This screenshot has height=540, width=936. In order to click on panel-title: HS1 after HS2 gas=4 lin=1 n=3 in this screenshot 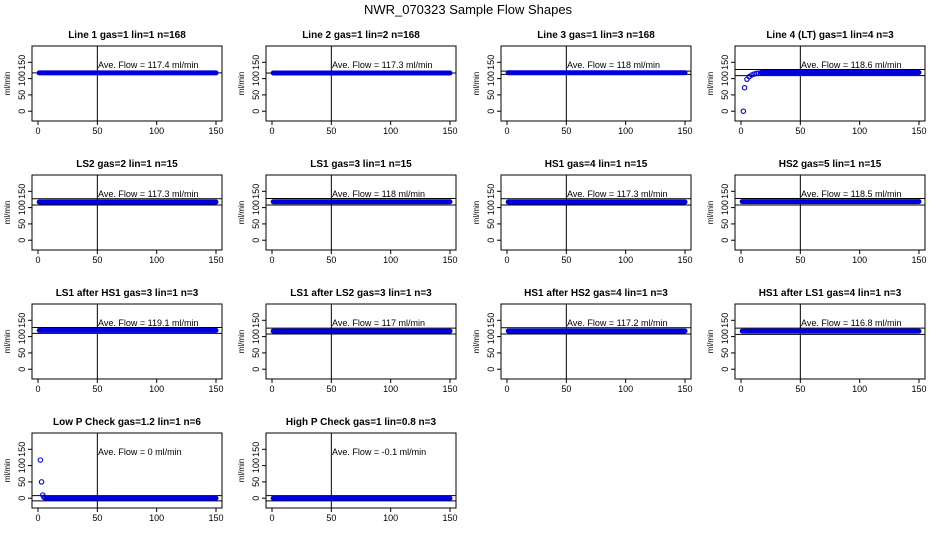, I will do `click(596, 293)`.